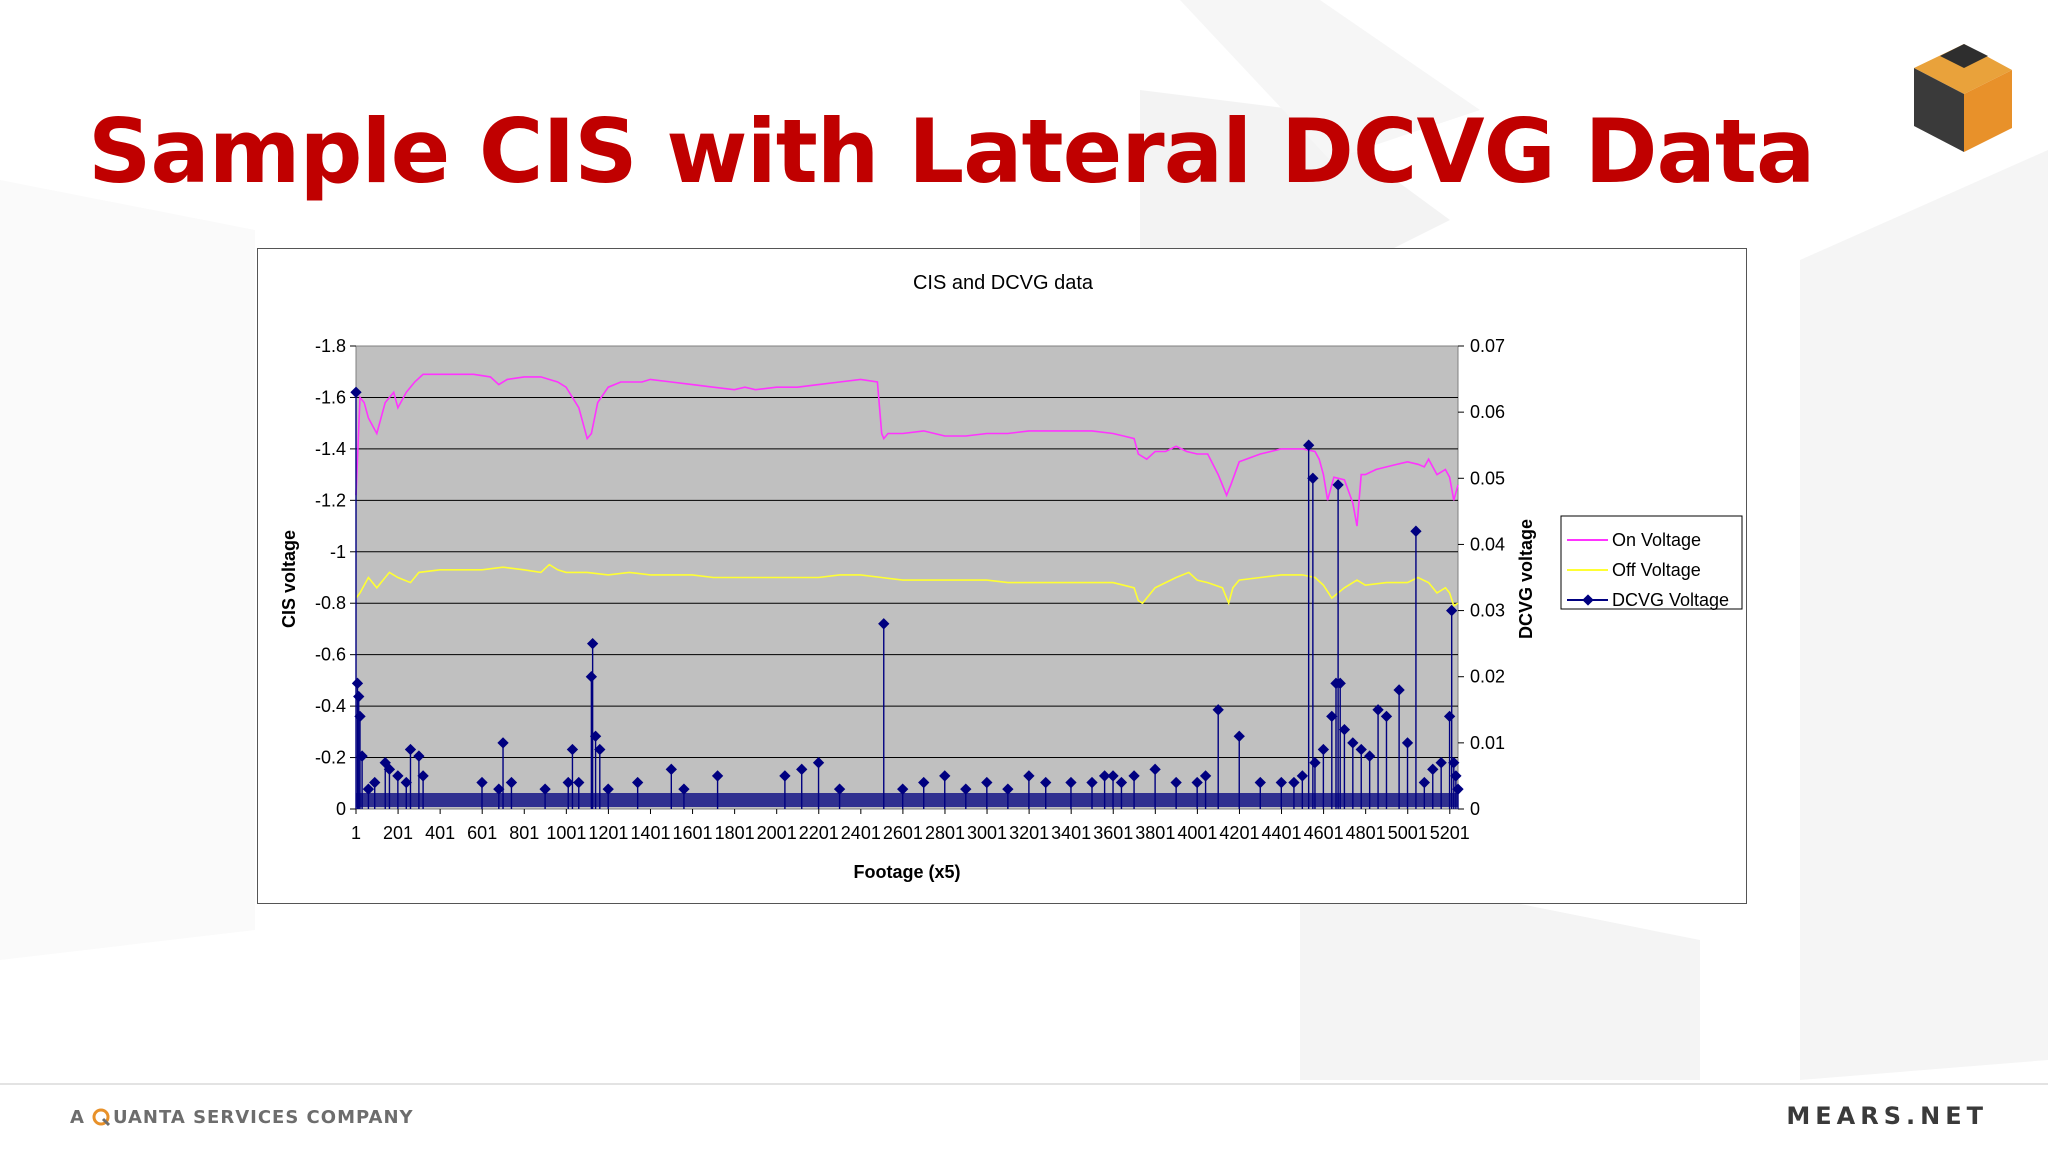  I want to click on x-tick-label: 2001, so click(777, 833).